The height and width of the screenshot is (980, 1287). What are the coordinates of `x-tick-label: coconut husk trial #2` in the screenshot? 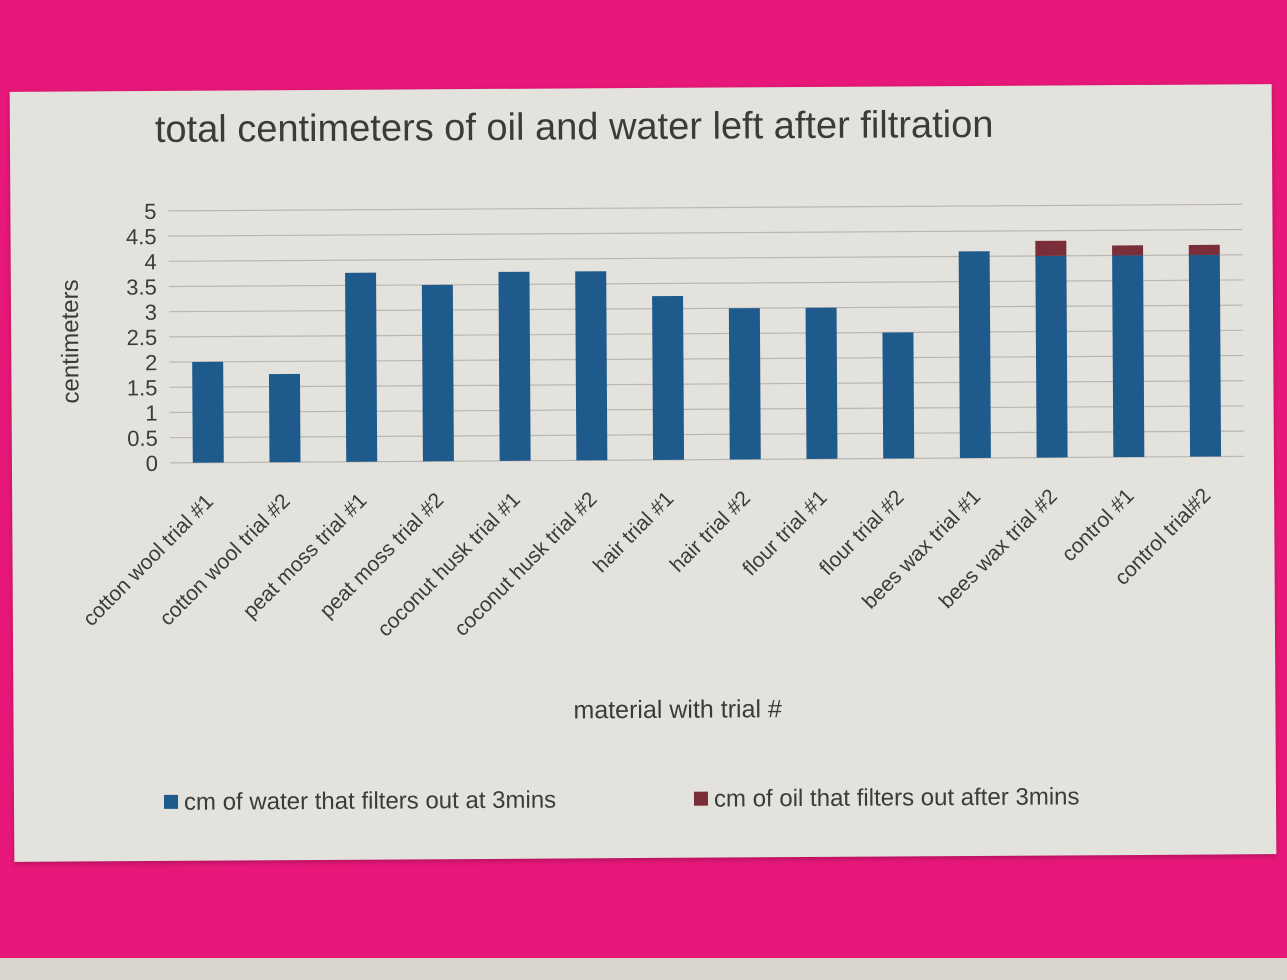 It's located at (526, 564).